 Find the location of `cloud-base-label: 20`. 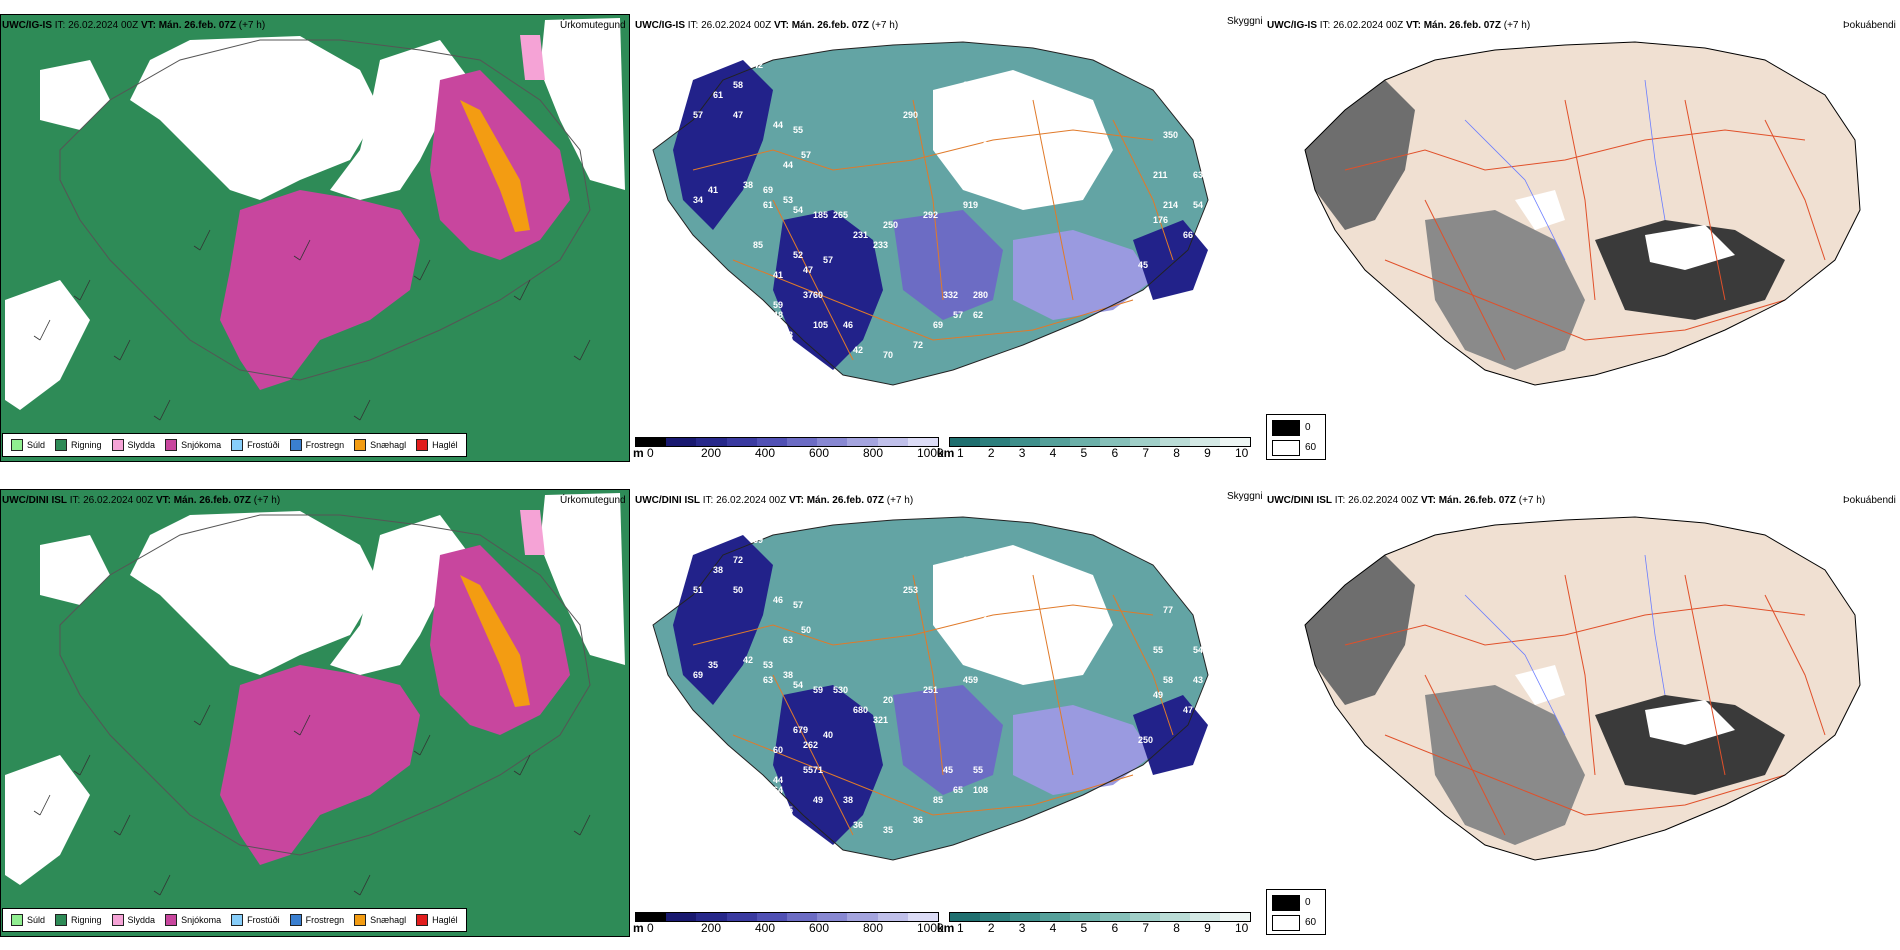

cloud-base-label: 20 is located at coordinates (888, 700).